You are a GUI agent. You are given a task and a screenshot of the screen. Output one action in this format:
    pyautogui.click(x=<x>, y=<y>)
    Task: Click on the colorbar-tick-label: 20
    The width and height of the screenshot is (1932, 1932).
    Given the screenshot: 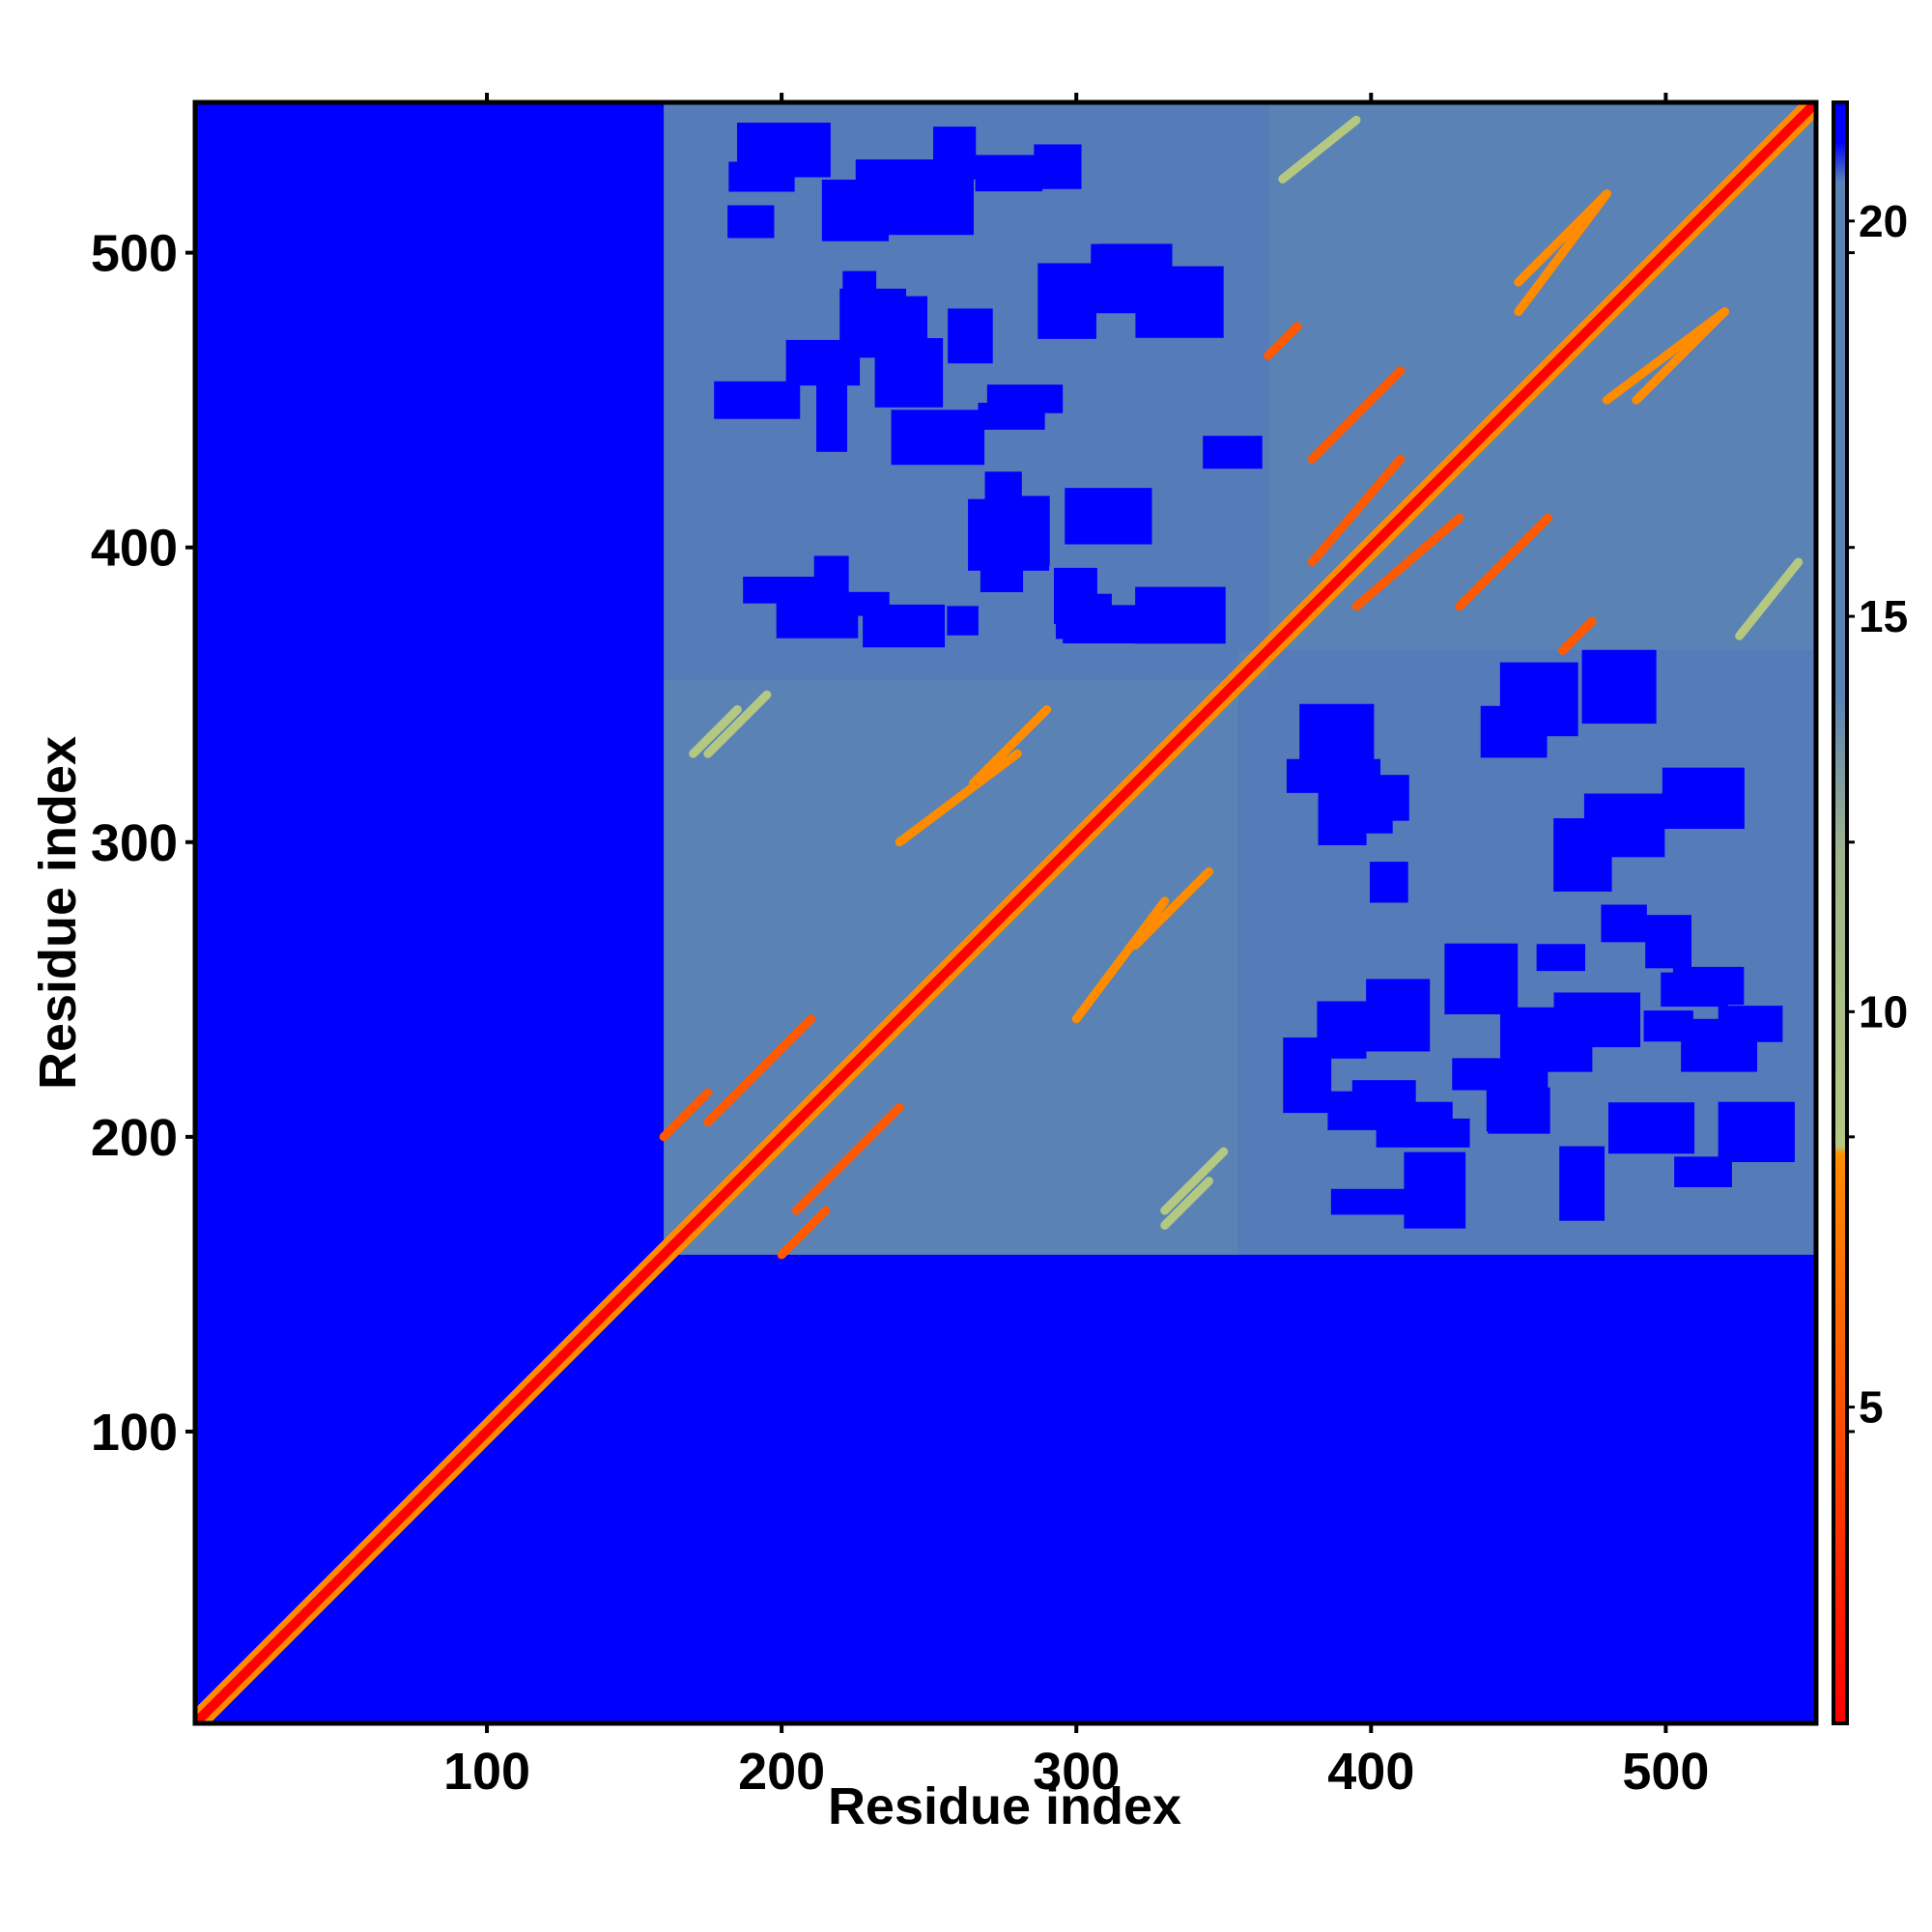 What is the action you would take?
    pyautogui.click(x=1883, y=221)
    